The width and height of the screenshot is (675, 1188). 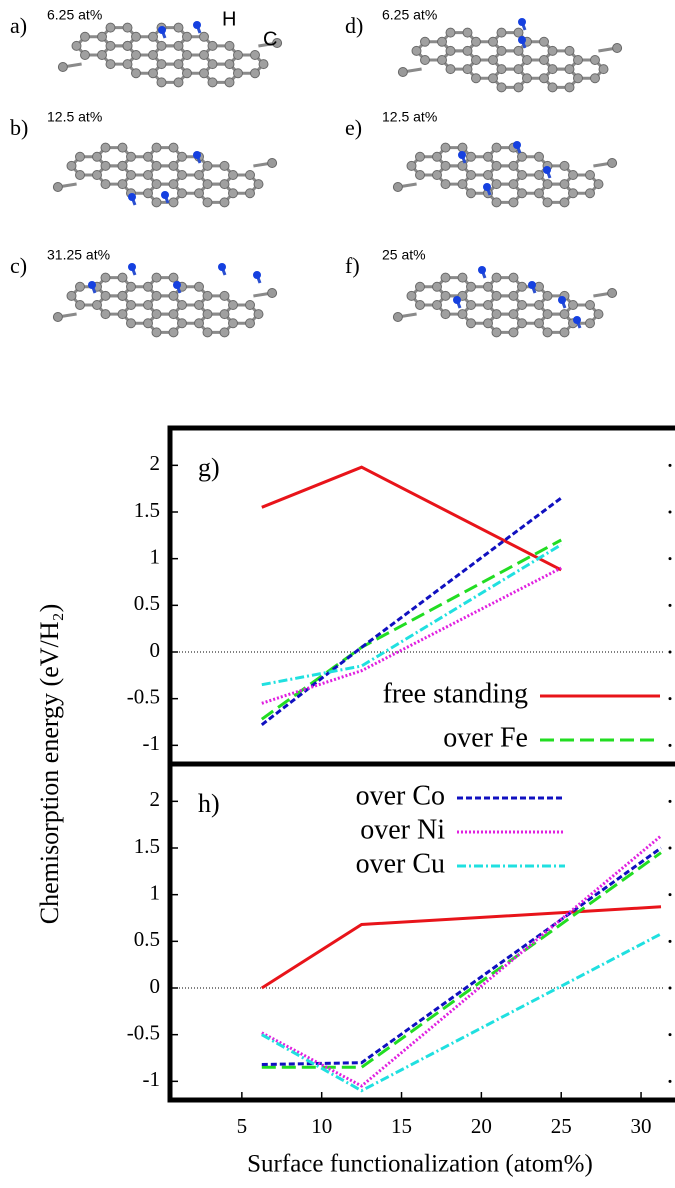 I want to click on concentration: 12.5 at%, so click(x=74, y=117).